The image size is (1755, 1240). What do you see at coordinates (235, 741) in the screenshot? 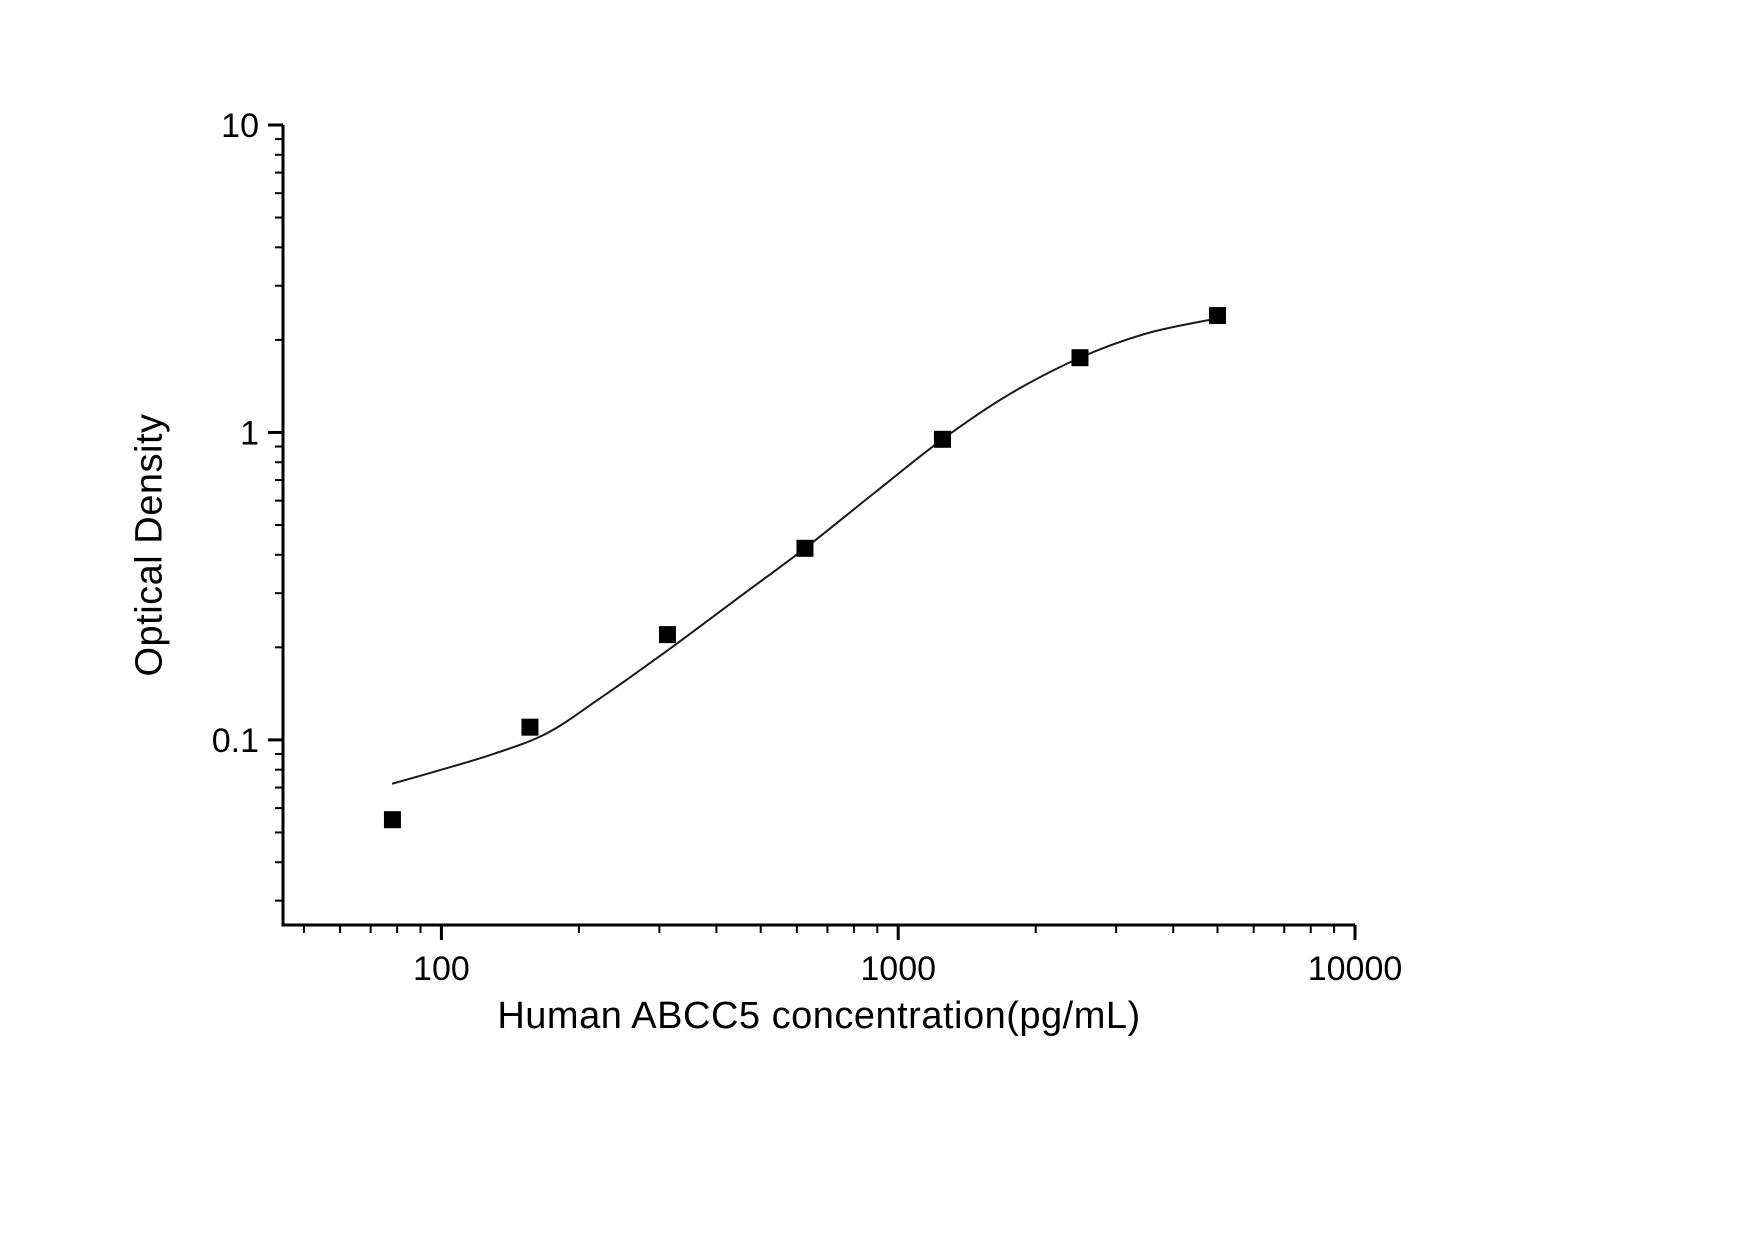
I see `y-tick-label: 0.1` at bounding box center [235, 741].